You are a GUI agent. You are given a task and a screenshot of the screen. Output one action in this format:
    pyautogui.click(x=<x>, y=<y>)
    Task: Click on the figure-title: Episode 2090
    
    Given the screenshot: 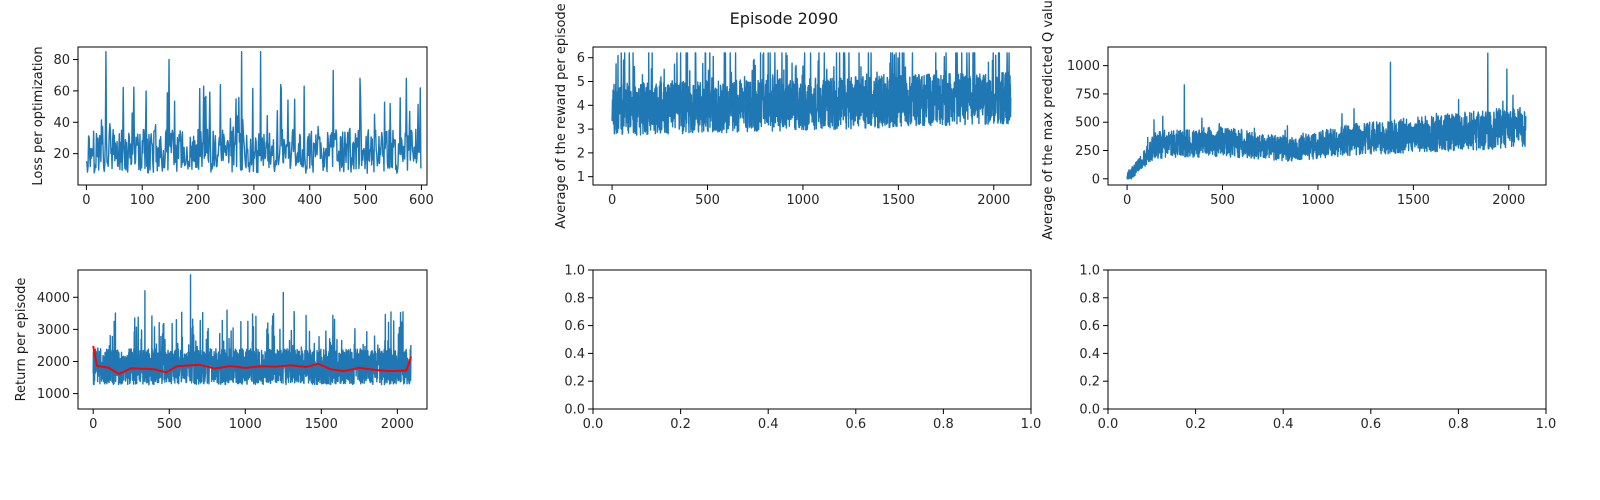 What is the action you would take?
    pyautogui.click(x=784, y=18)
    